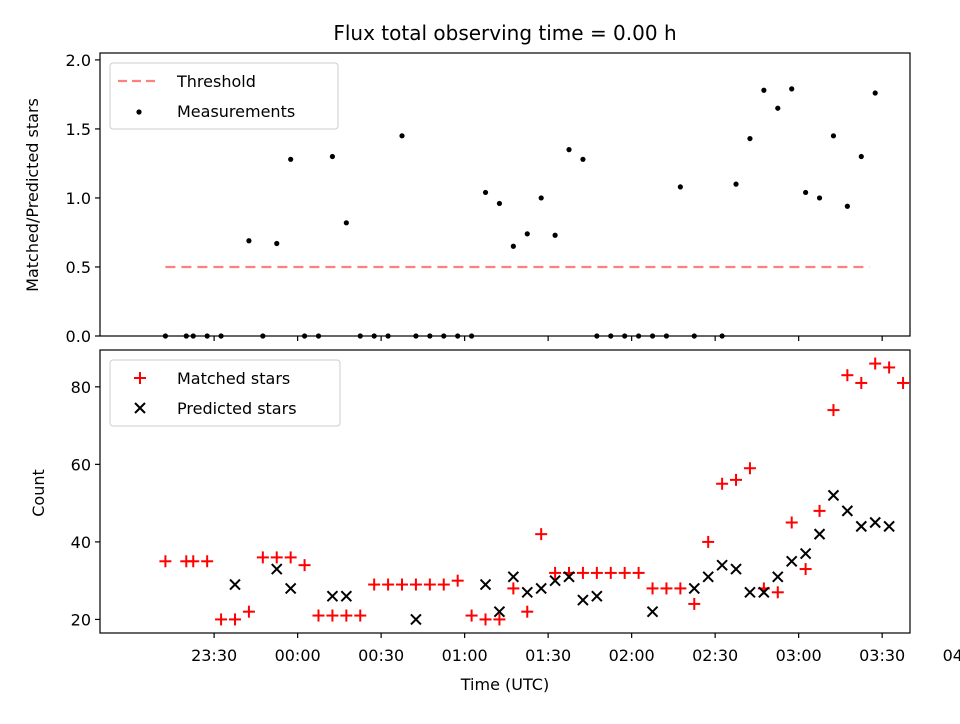  Describe the element at coordinates (78, 129) in the screenshot. I see `top-y-tick-label: 1.5` at that location.